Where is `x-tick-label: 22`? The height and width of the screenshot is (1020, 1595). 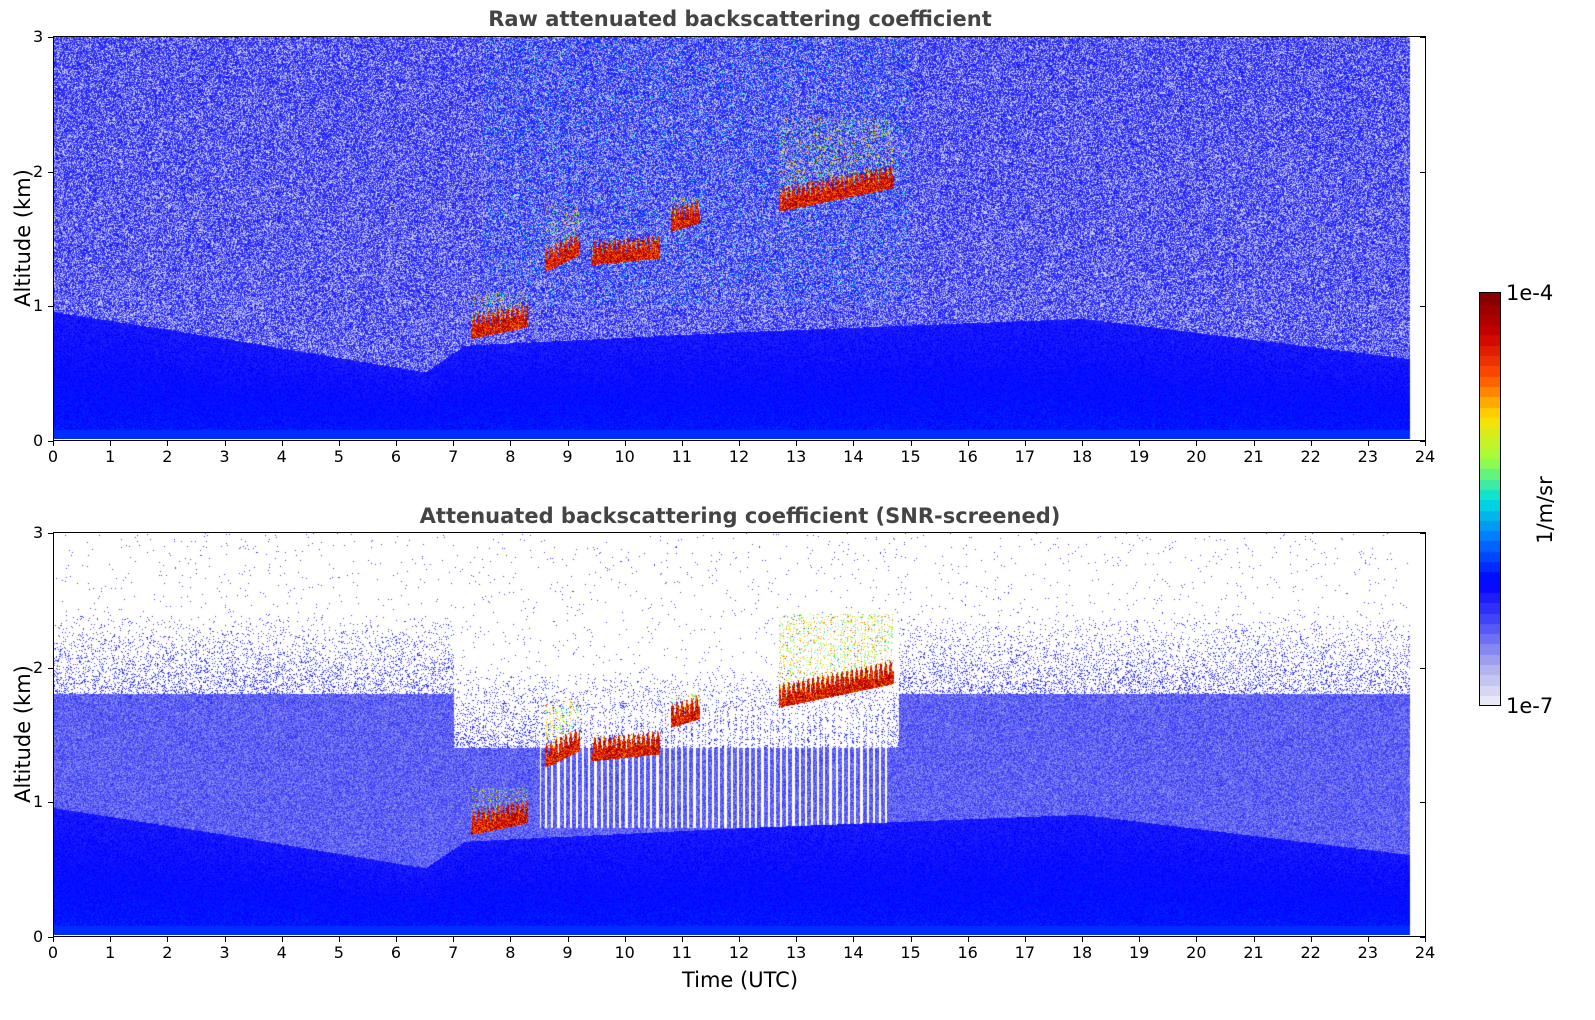 x-tick-label: 22 is located at coordinates (1310, 456).